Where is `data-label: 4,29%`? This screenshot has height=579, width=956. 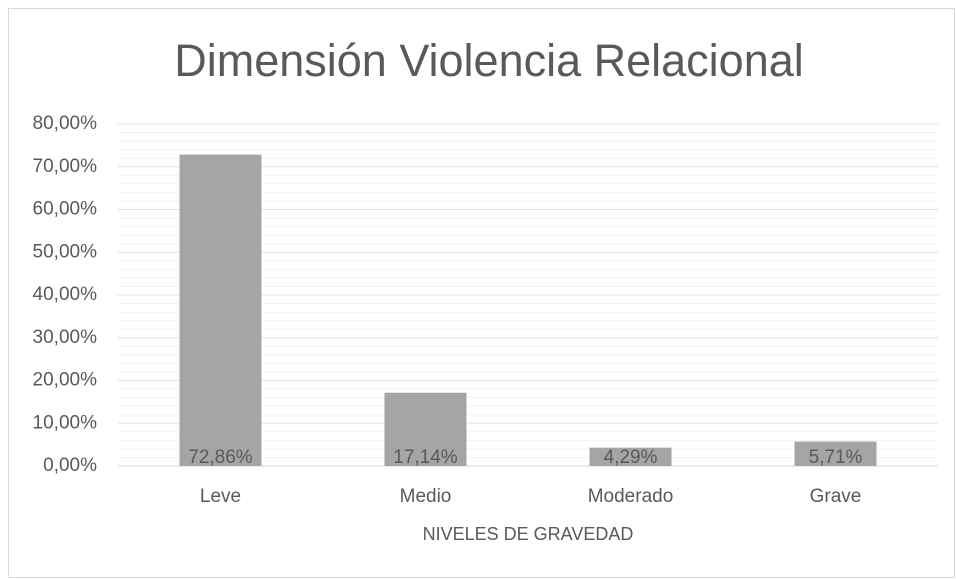
data-label: 4,29% is located at coordinates (631, 457).